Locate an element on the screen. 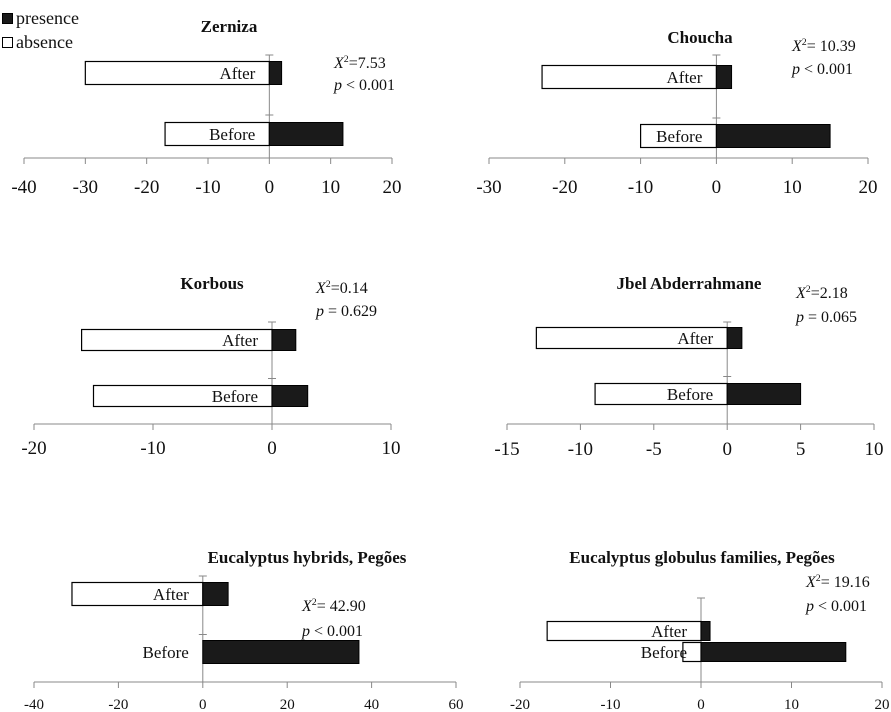  legend-item-absence: absence is located at coordinates (40, 42).